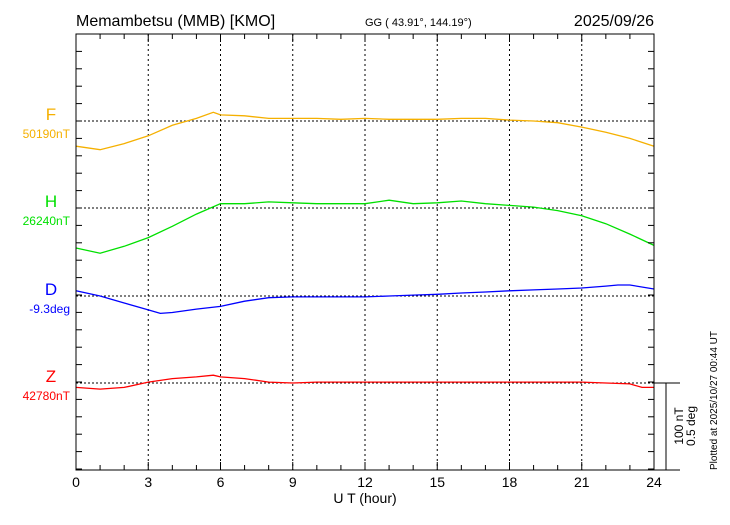 The width and height of the screenshot is (730, 525). Describe the element at coordinates (51, 289) in the screenshot. I see `series-name-D: D` at that location.